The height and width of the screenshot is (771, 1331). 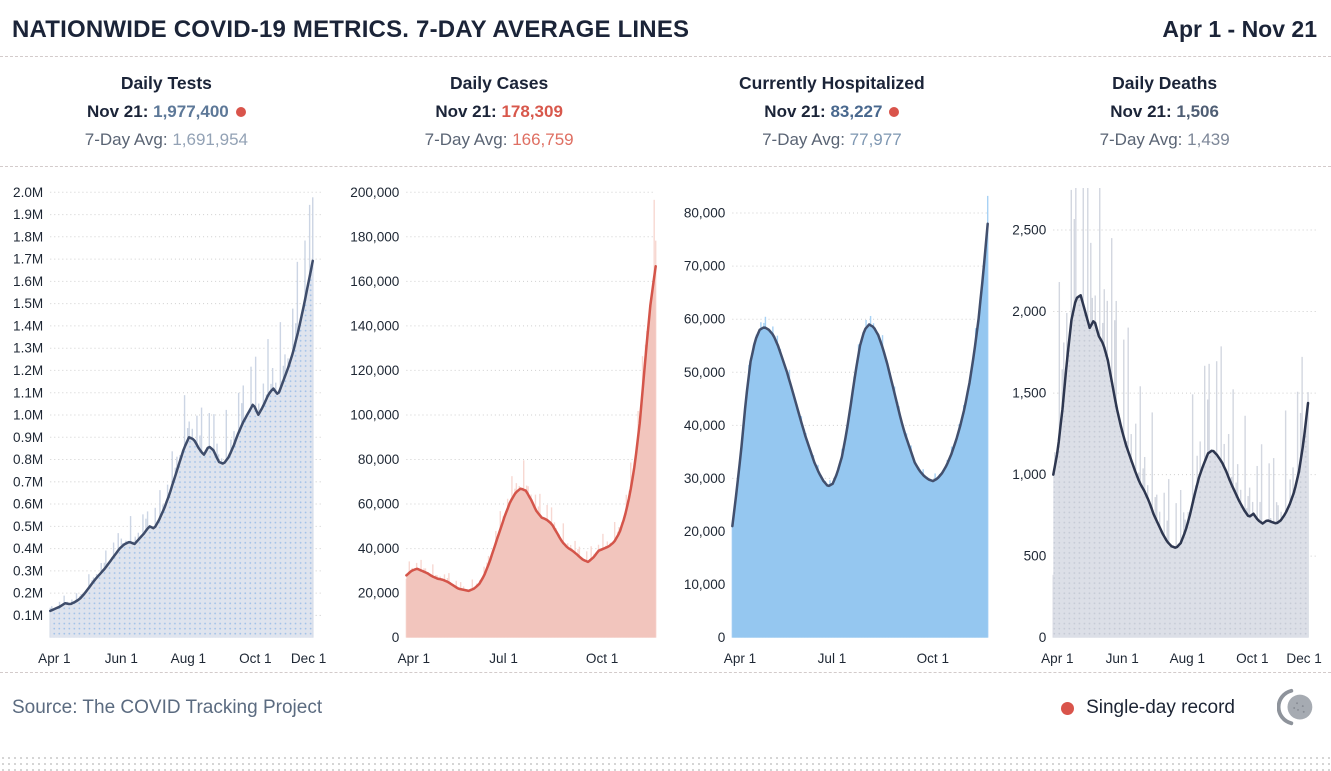 I want to click on svg-text: 120,000, so click(x=374, y=370).